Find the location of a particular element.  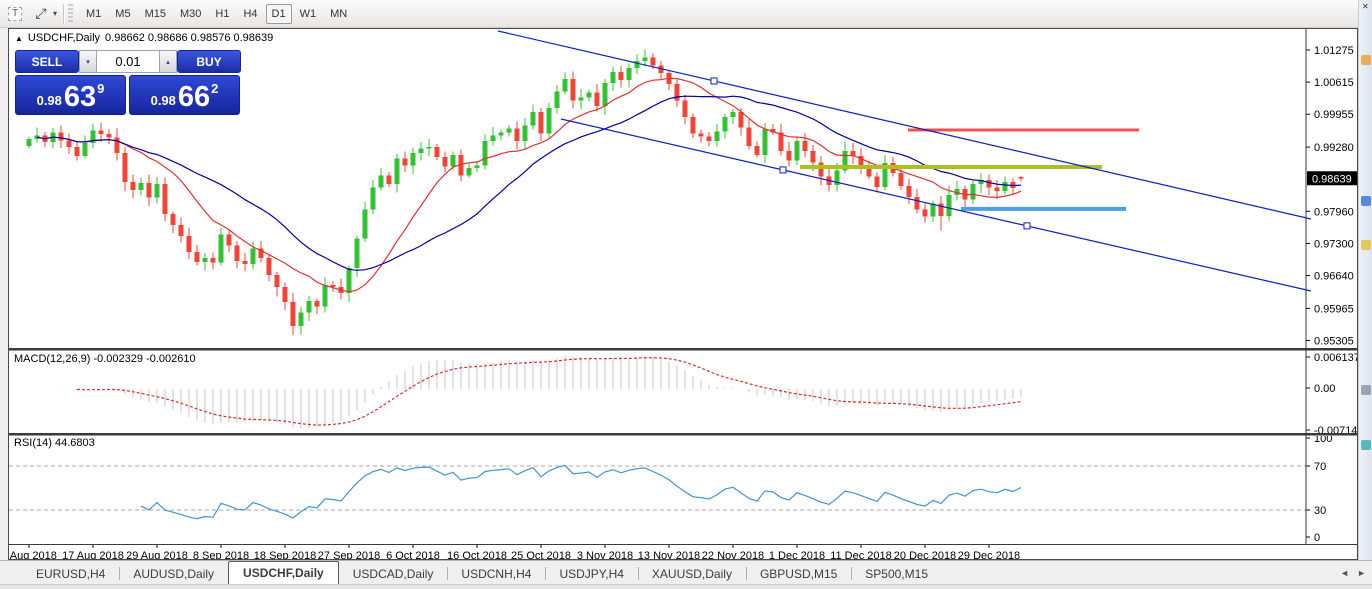

web-icon is located at coordinates (1366, 445).